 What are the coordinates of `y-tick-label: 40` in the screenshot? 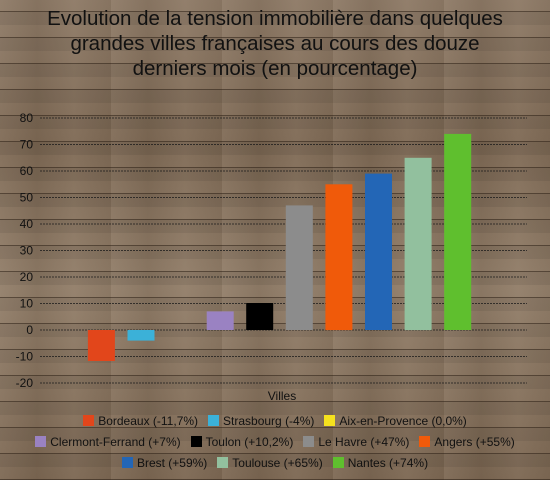 It's located at (27, 224).